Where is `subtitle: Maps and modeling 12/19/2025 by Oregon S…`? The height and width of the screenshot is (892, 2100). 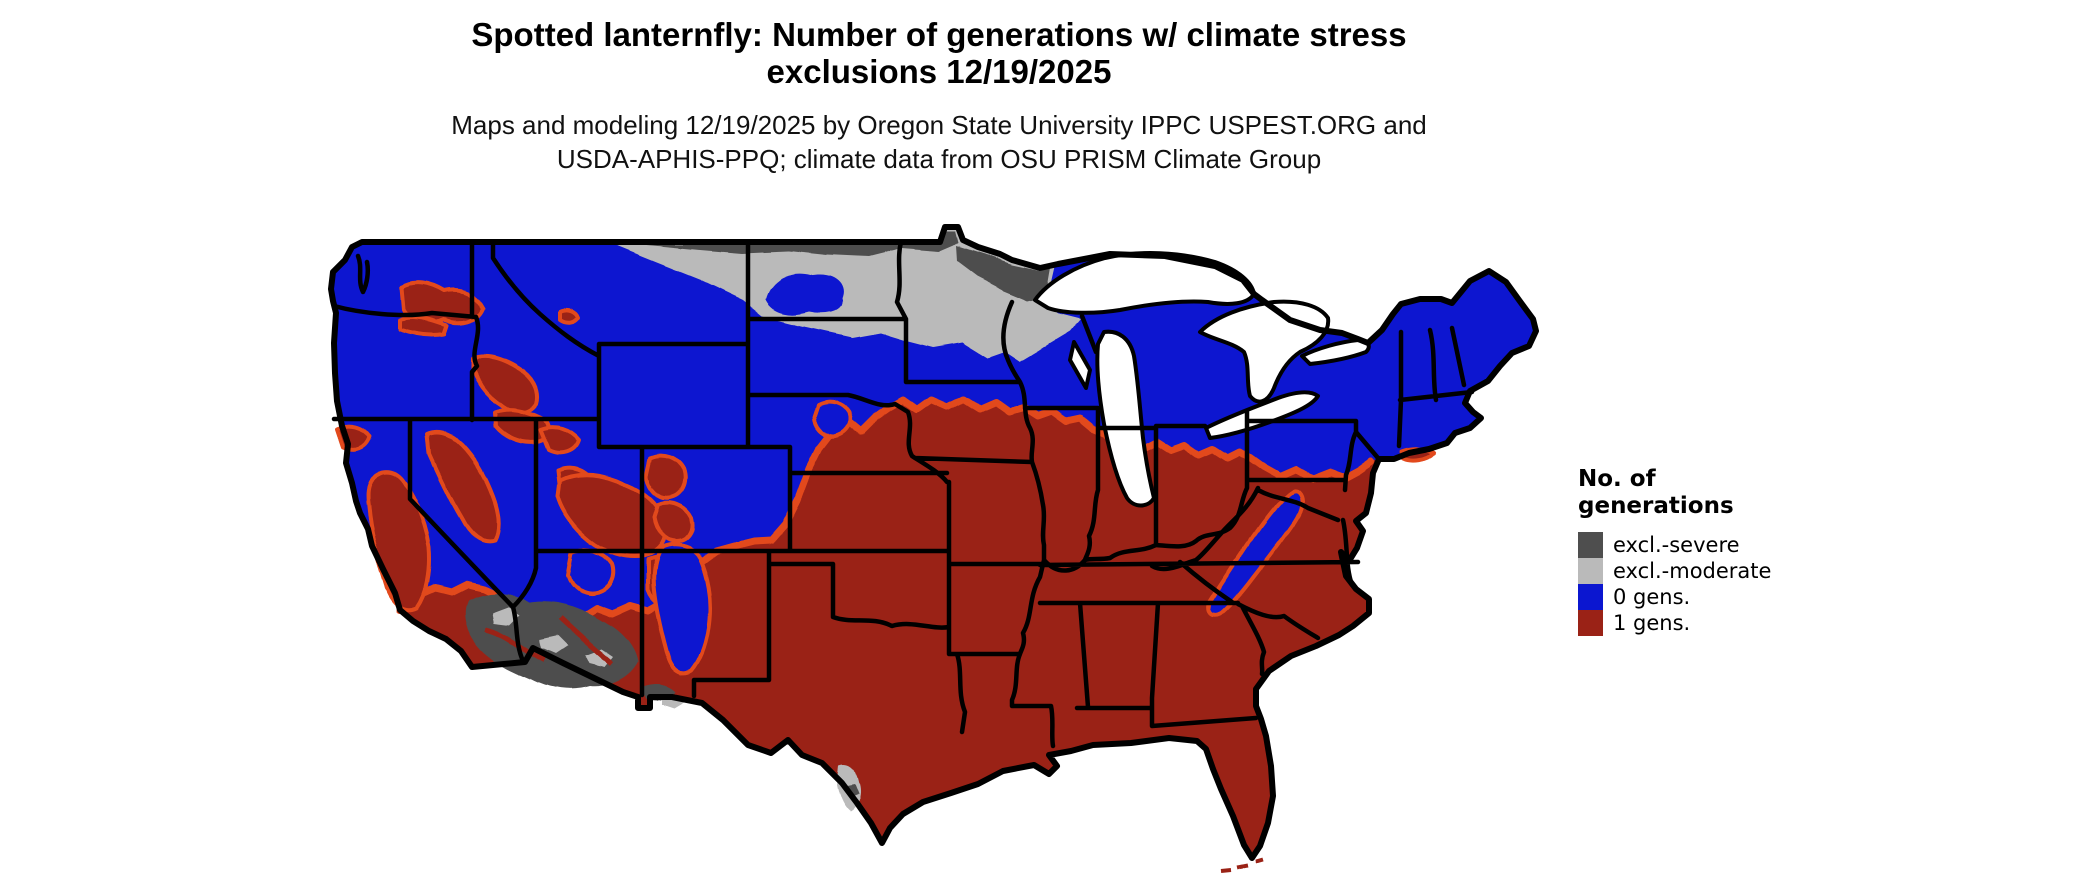
subtitle: Maps and modeling 12/19/2025 by Oregon S… is located at coordinates (939, 142).